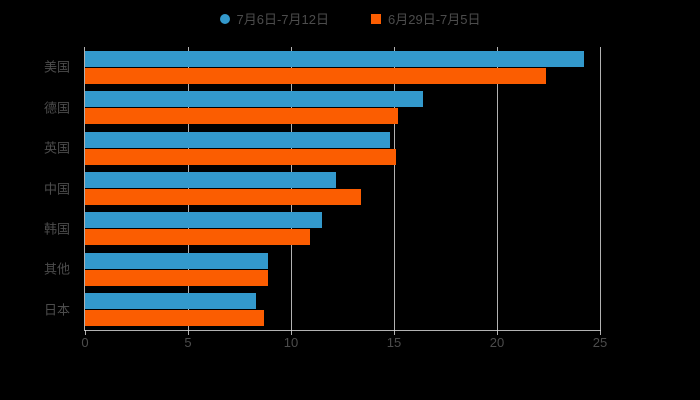  I want to click on x-tick-label: 10, so click(291, 342).